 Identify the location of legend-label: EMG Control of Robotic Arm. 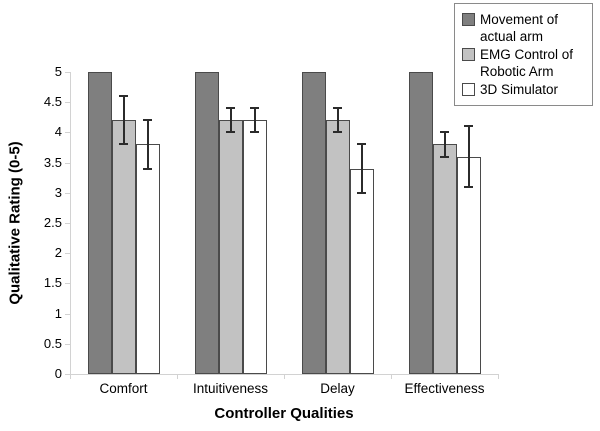
(527, 63).